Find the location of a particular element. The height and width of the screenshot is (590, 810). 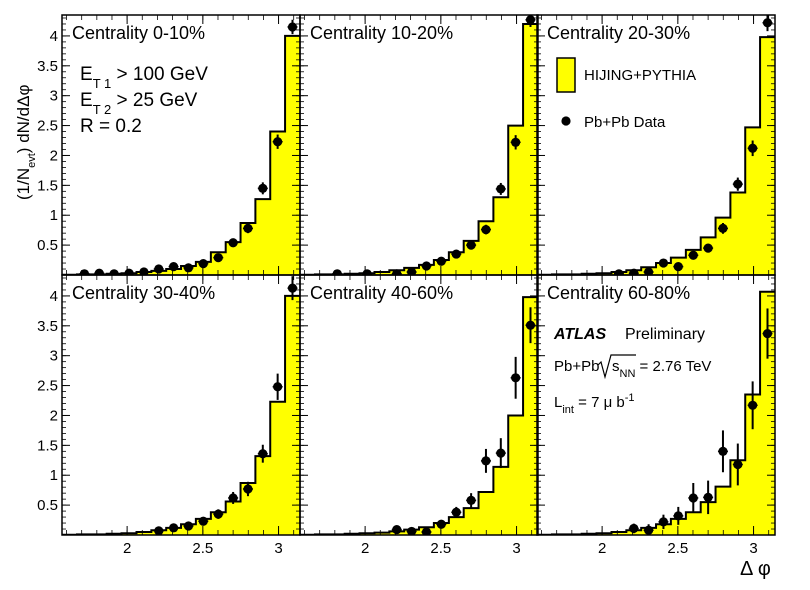

cut-et1: ET 1 > 100 GeV is located at coordinates (144, 77).